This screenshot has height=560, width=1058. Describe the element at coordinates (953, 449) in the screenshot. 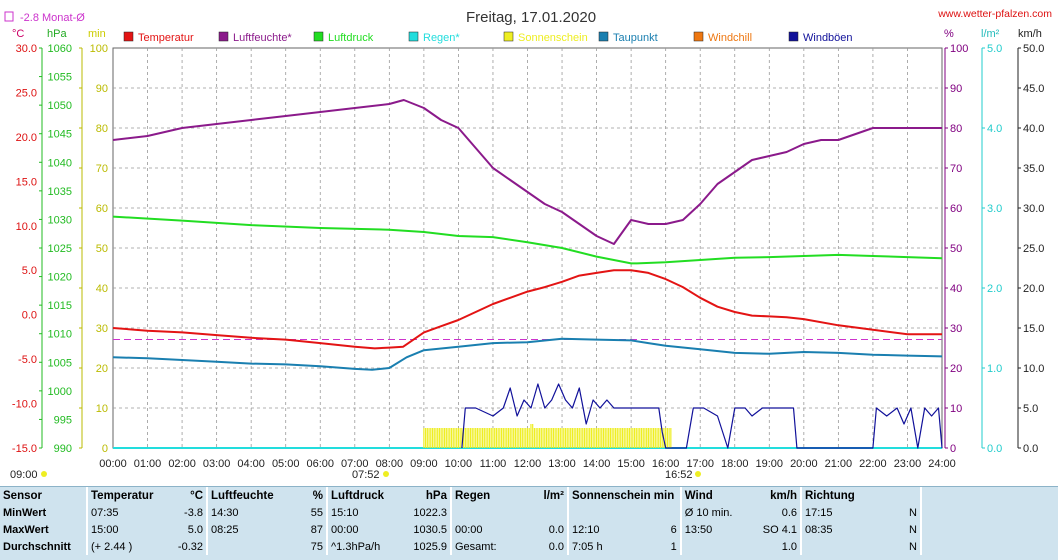

I see `tick-hum: 0` at that location.